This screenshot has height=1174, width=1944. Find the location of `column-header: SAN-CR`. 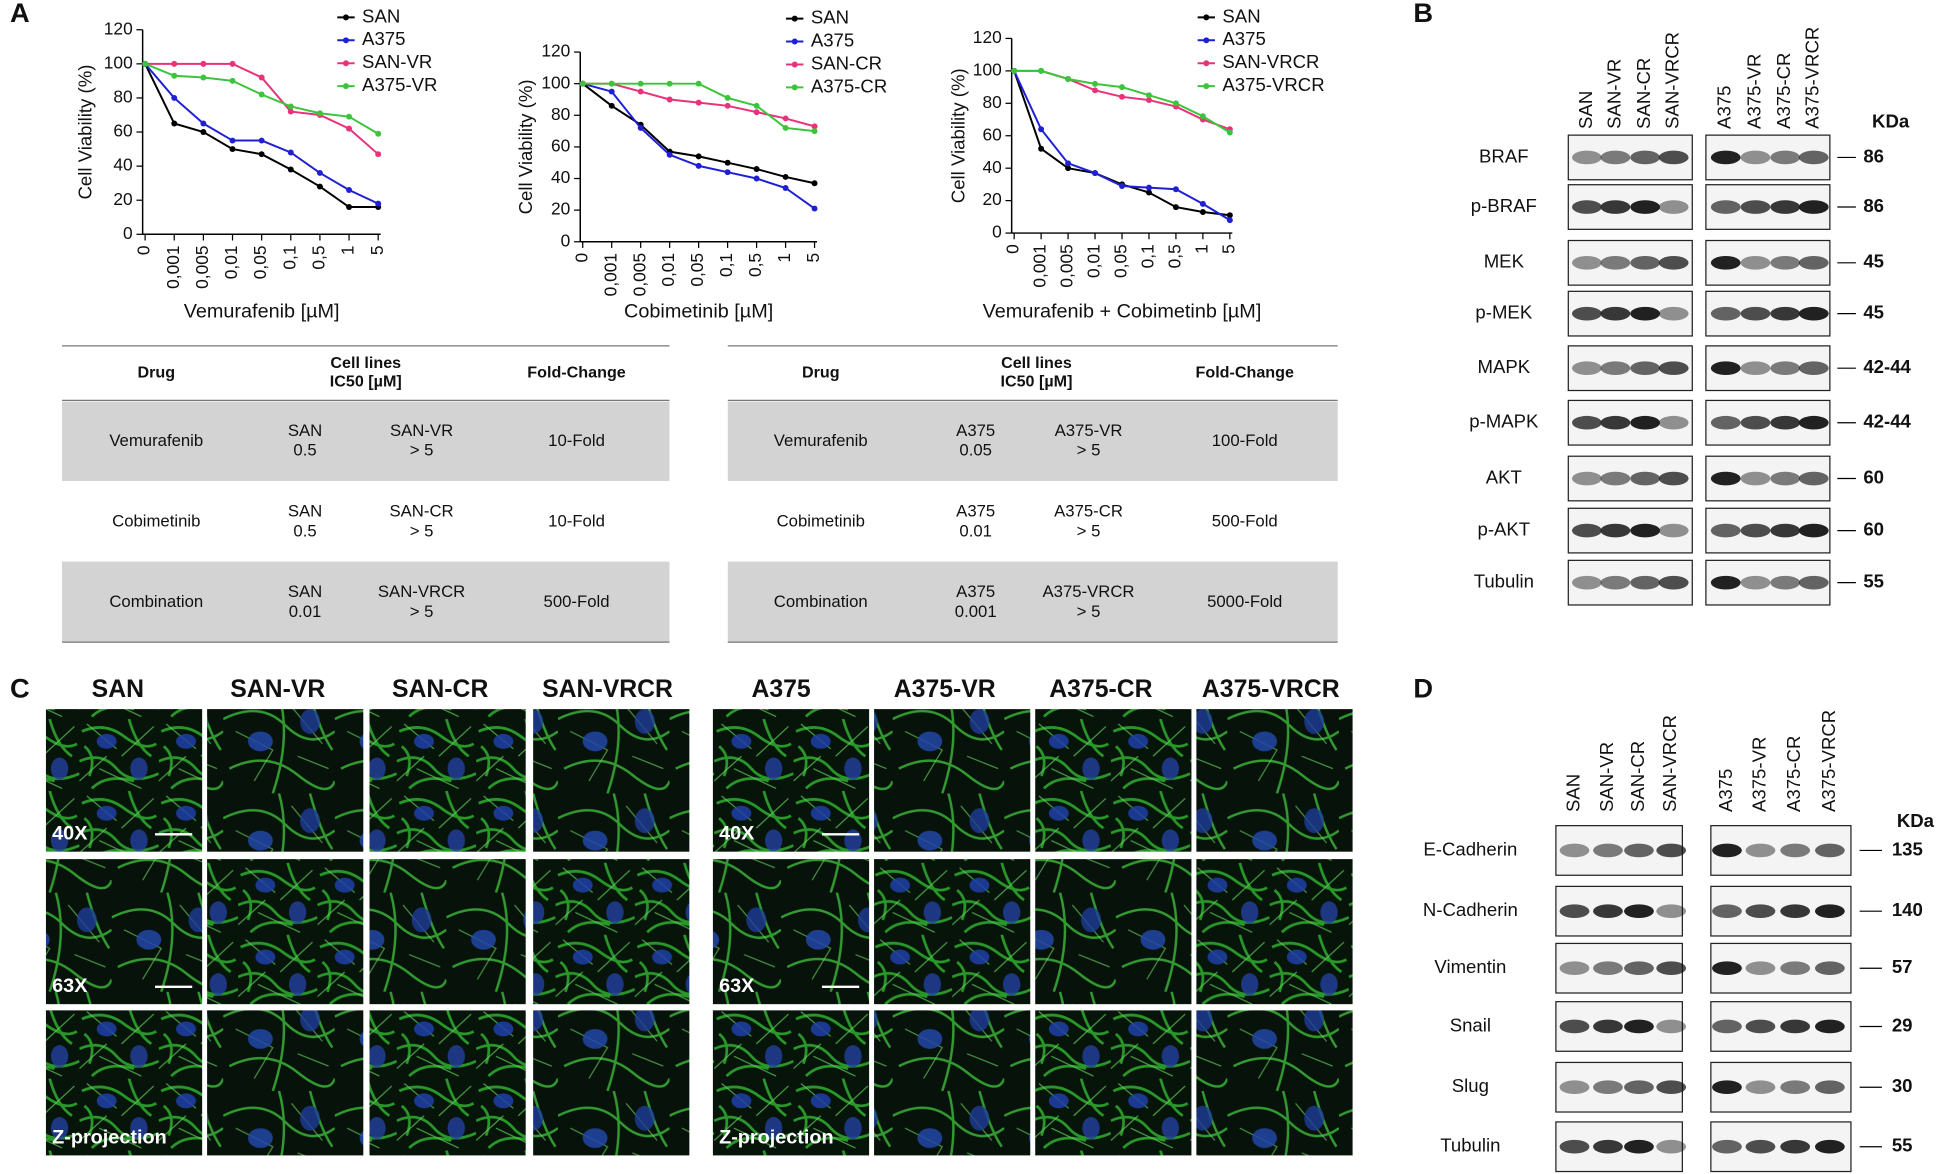

column-header: SAN-CR is located at coordinates (440, 689).